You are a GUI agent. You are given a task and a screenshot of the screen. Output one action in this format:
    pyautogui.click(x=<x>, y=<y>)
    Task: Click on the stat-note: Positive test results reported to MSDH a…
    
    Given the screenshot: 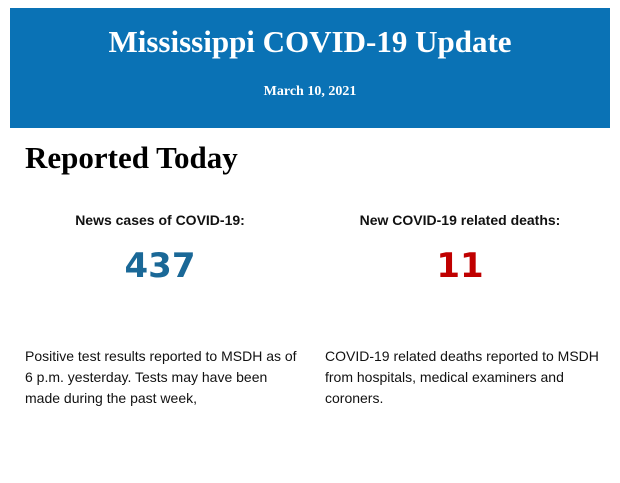 What is the action you would take?
    pyautogui.click(x=161, y=377)
    